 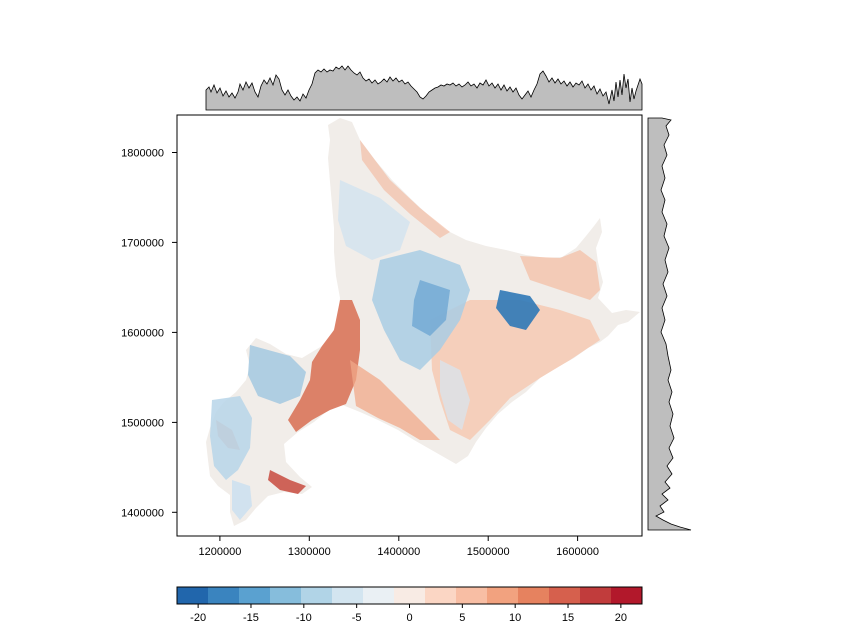 I want to click on sea-of-japan-coast-anomaly, so click(x=324, y=366).